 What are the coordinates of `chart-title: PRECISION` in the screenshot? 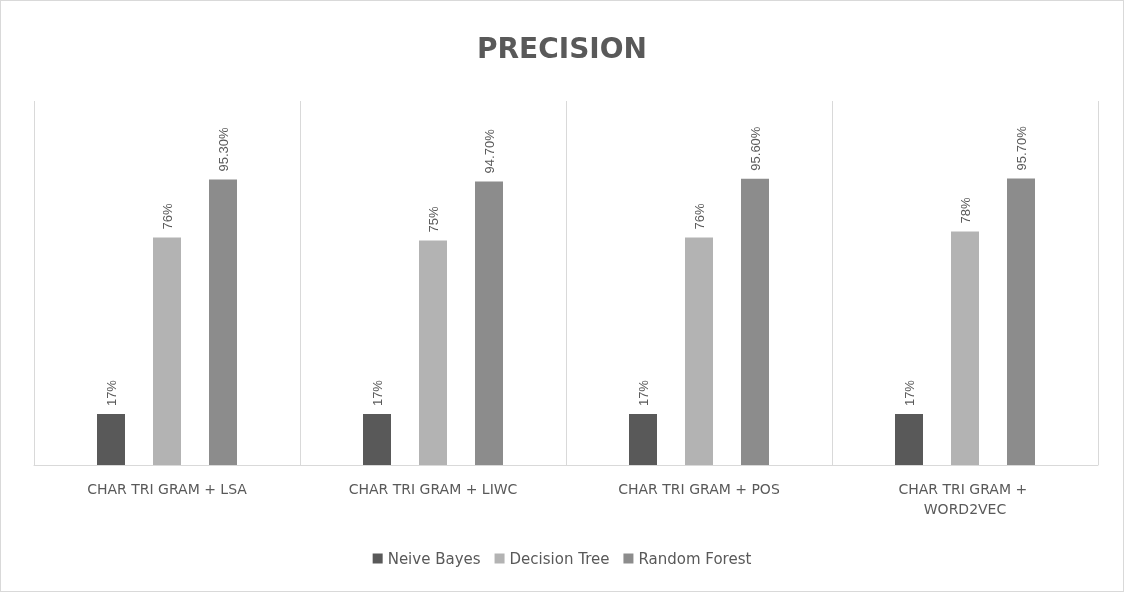 It's located at (562, 48).